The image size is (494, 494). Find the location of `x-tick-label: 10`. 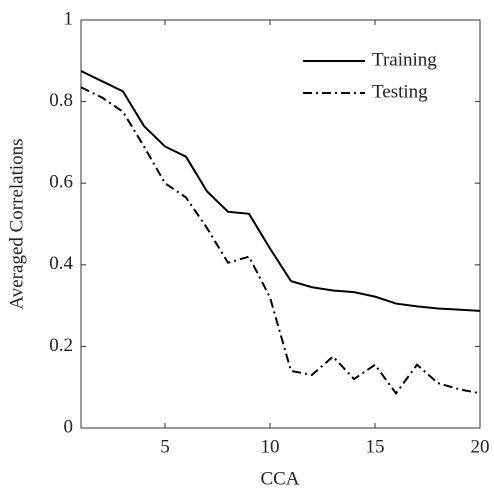

x-tick-label: 10 is located at coordinates (270, 446).